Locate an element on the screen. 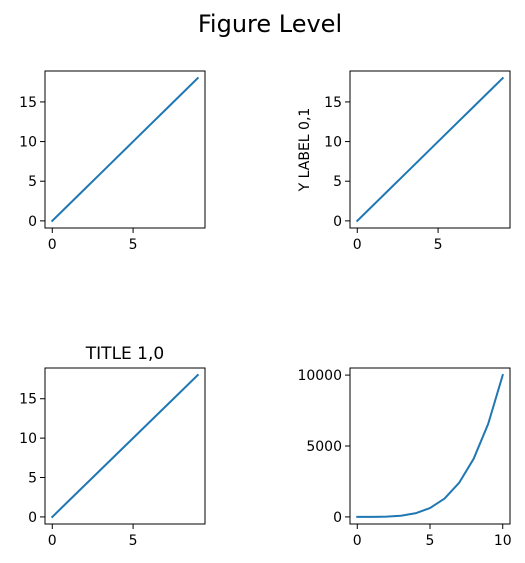 The width and height of the screenshot is (525, 563). subplot-1: 0 5 0 5 10 15 is located at coordinates (112, 161).